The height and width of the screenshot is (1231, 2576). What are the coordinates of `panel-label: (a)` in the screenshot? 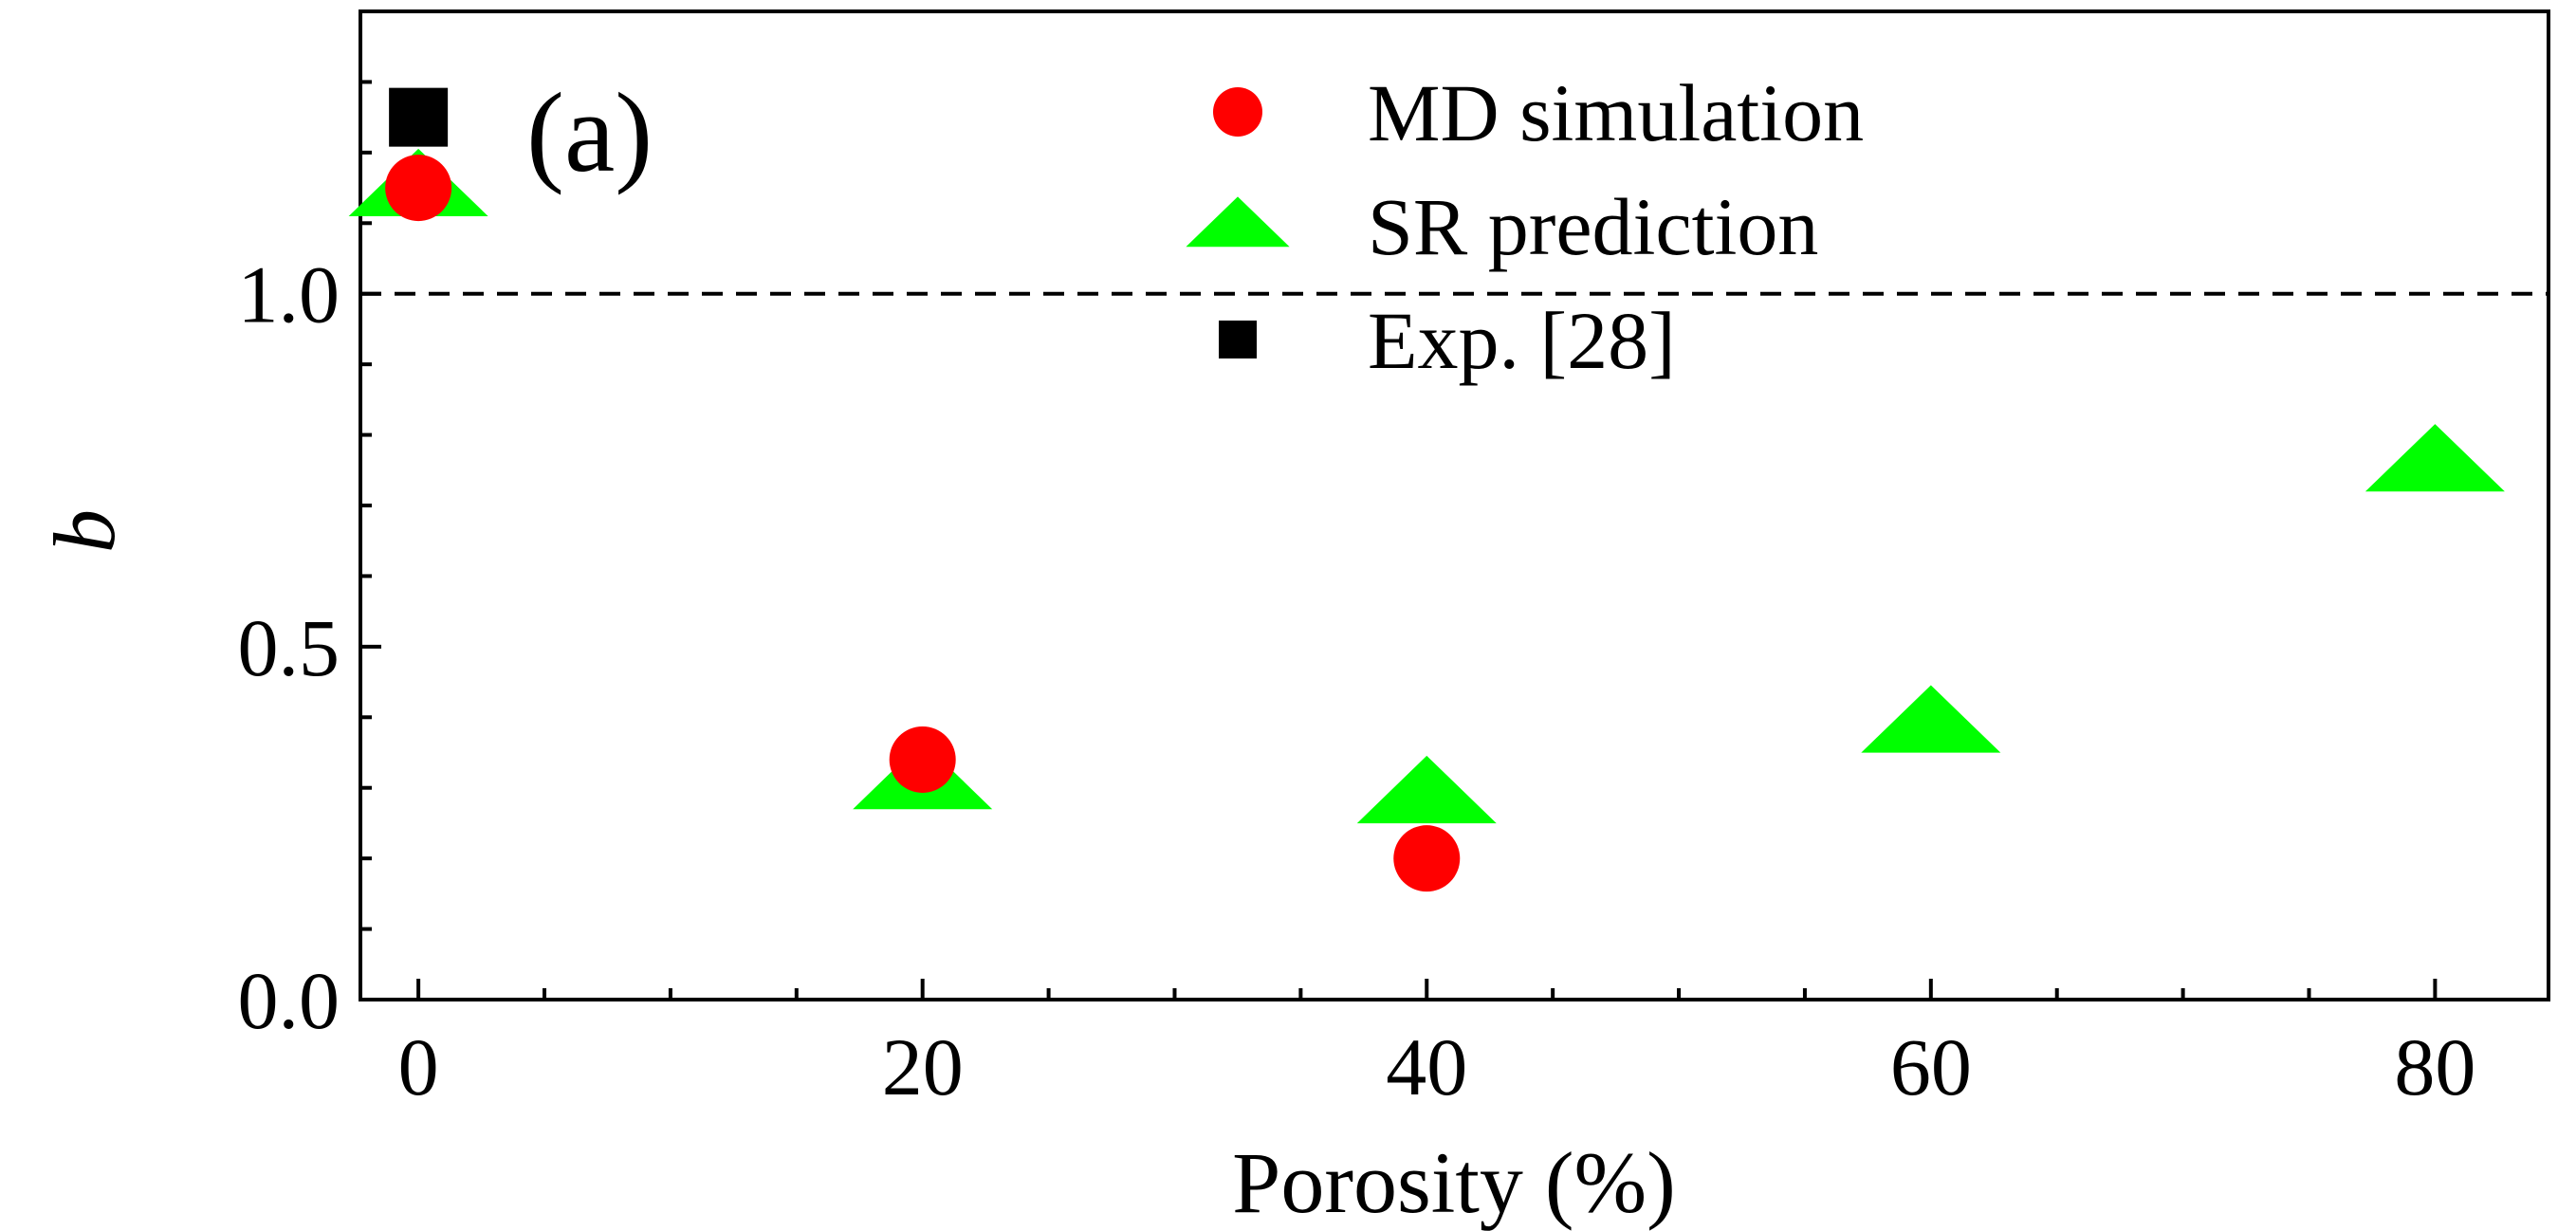 It's located at (589, 132).